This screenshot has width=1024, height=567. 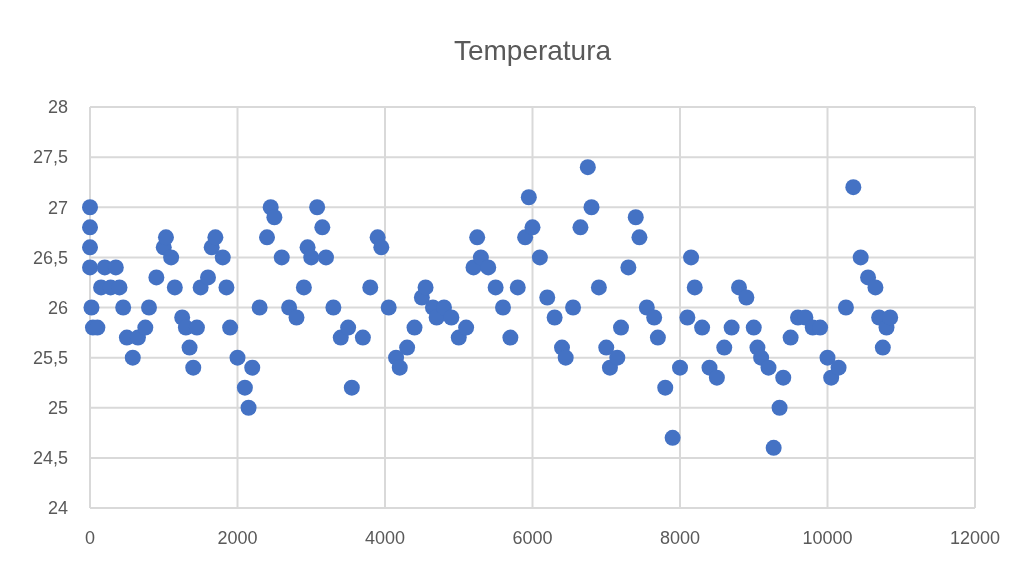 What do you see at coordinates (237, 538) in the screenshot?
I see `x-tick-label: 2000` at bounding box center [237, 538].